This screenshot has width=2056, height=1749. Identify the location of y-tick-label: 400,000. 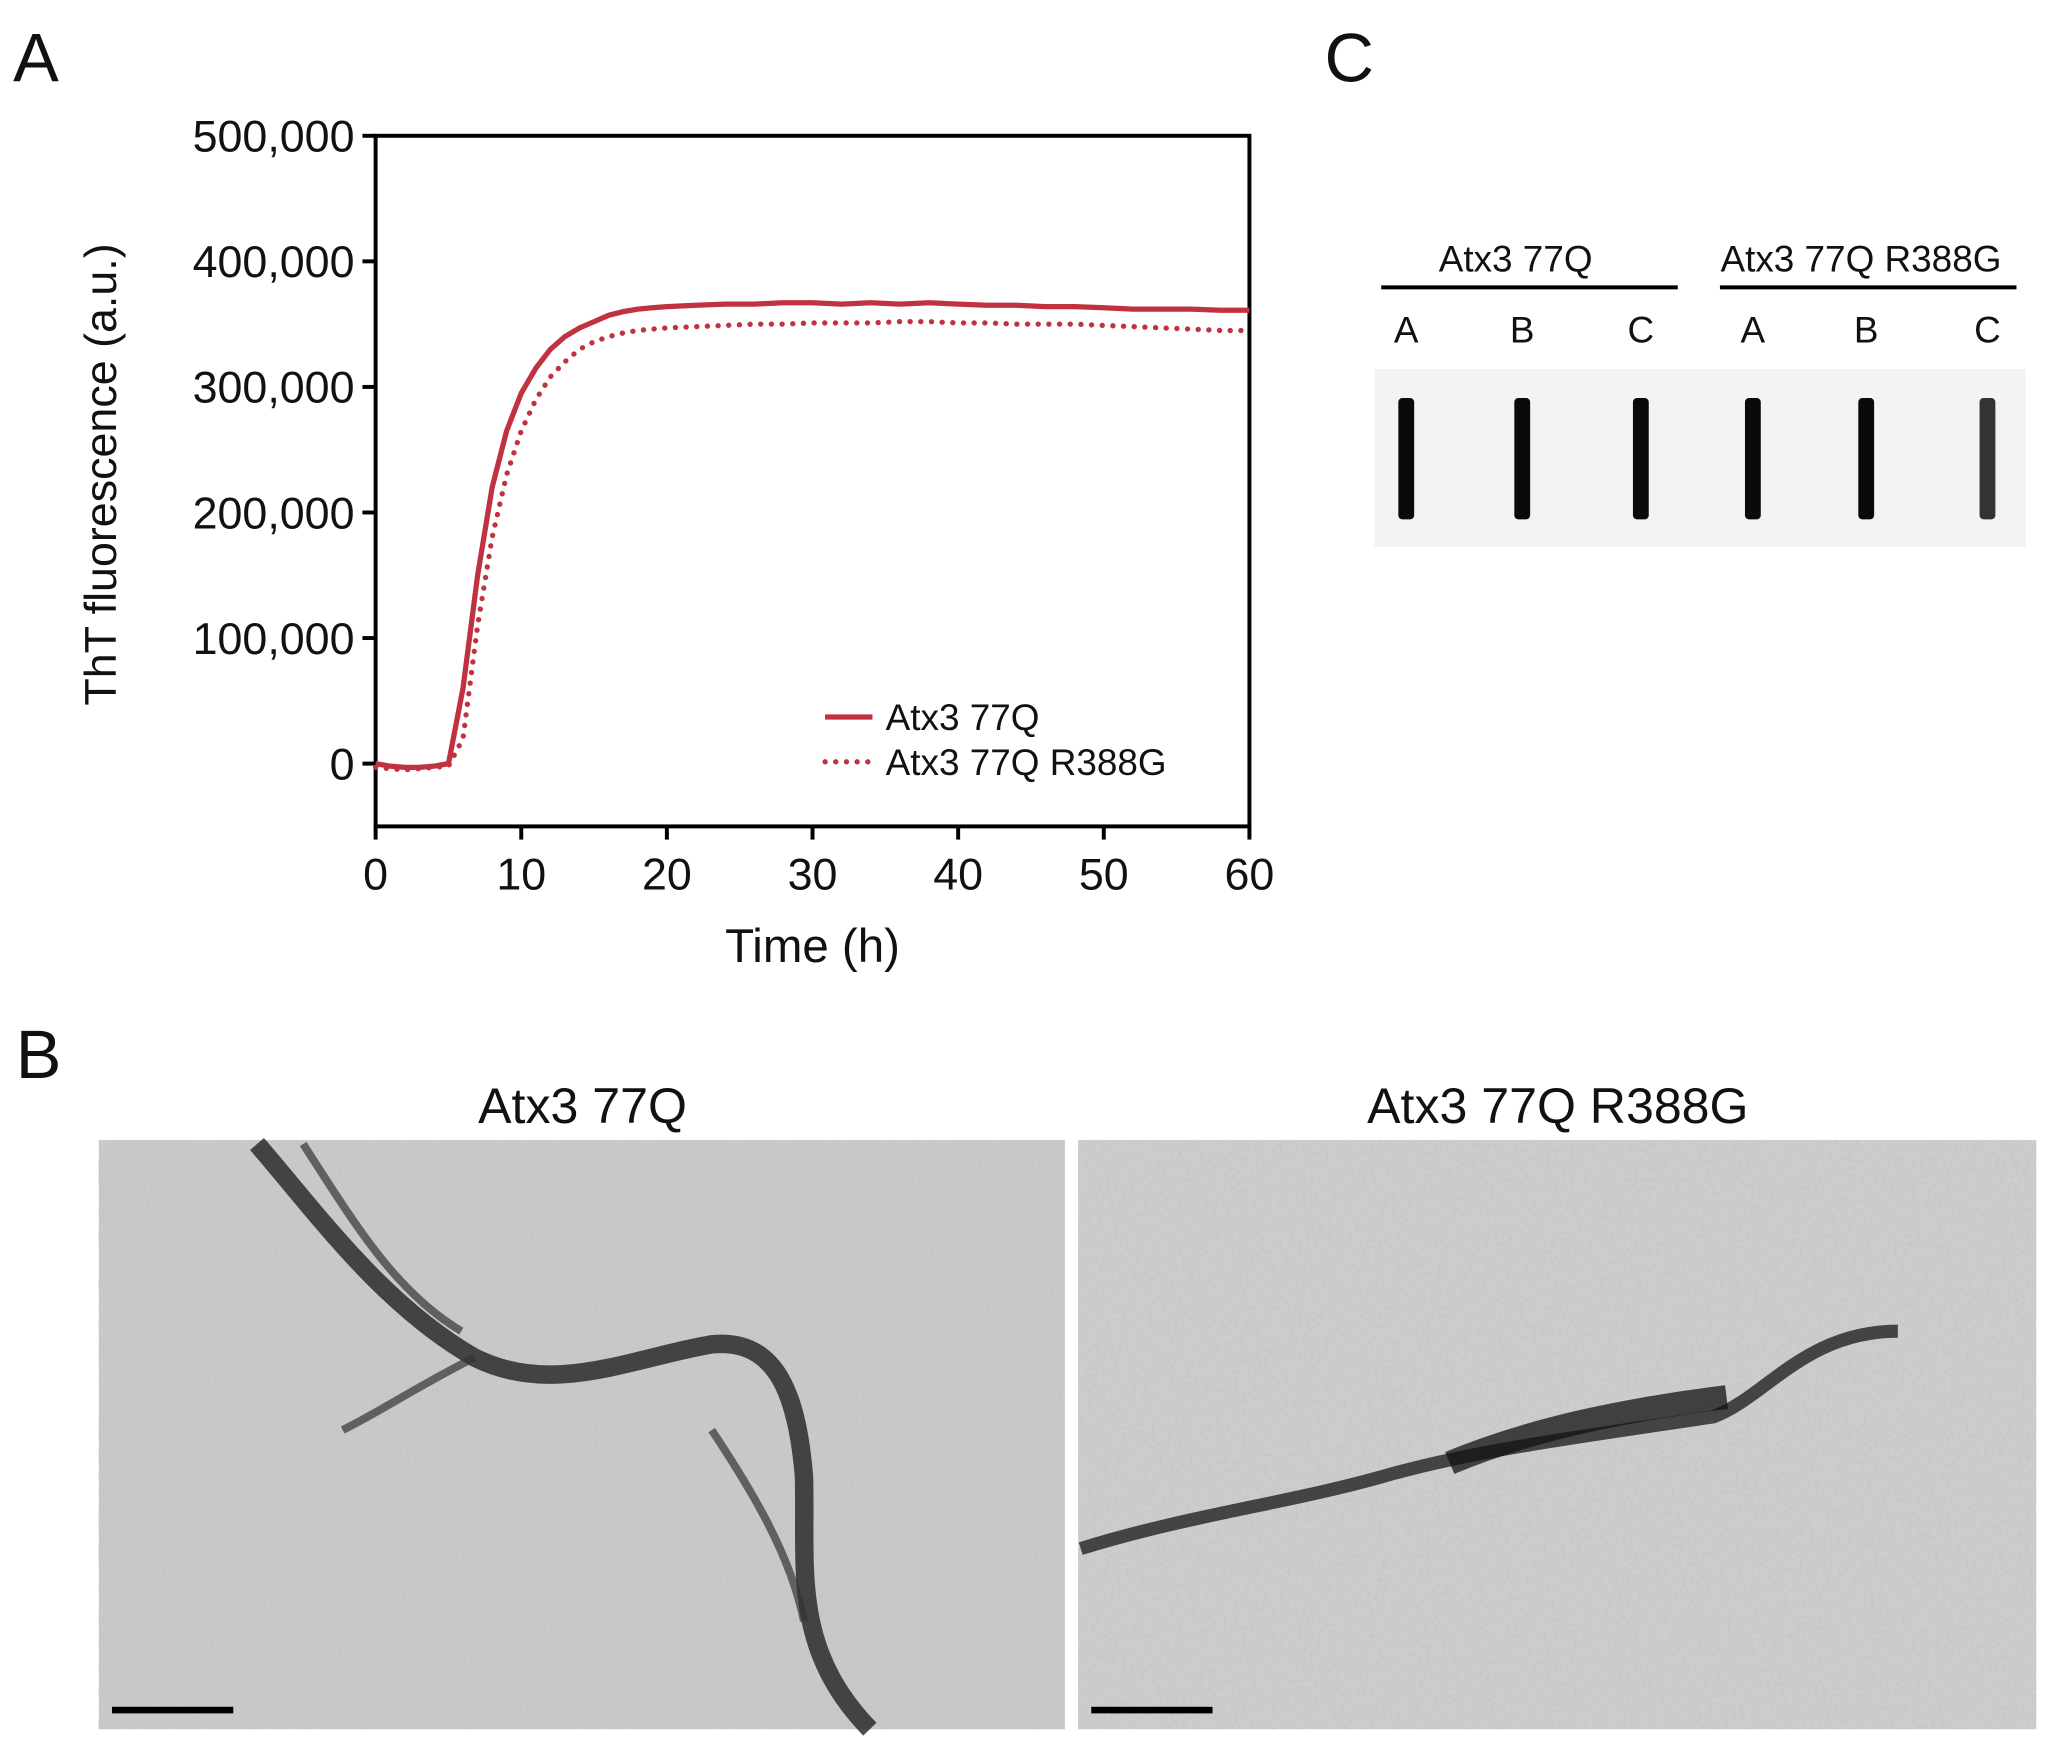
(274, 262).